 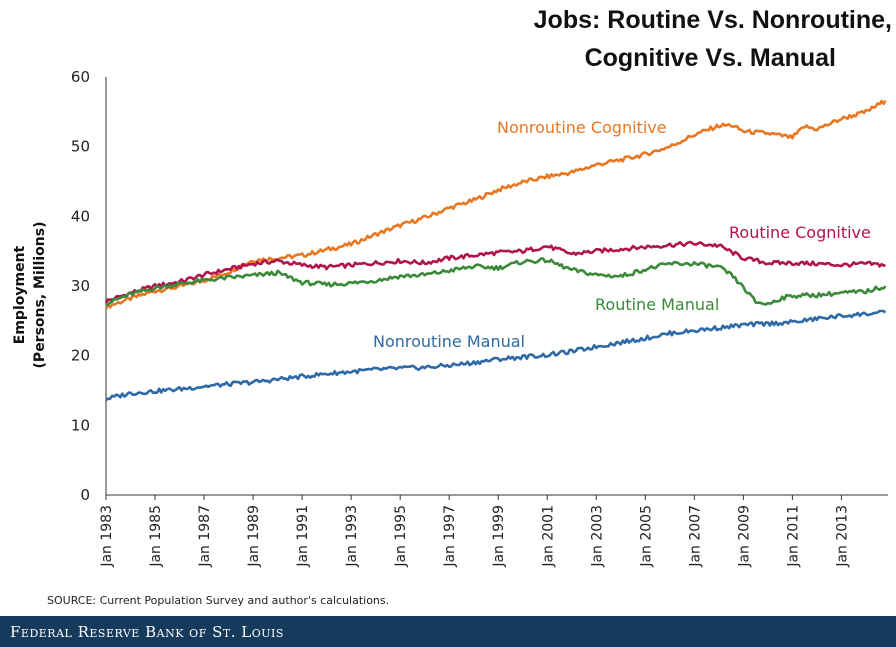 I want to click on series-line-routine-manual, so click(x=496, y=282).